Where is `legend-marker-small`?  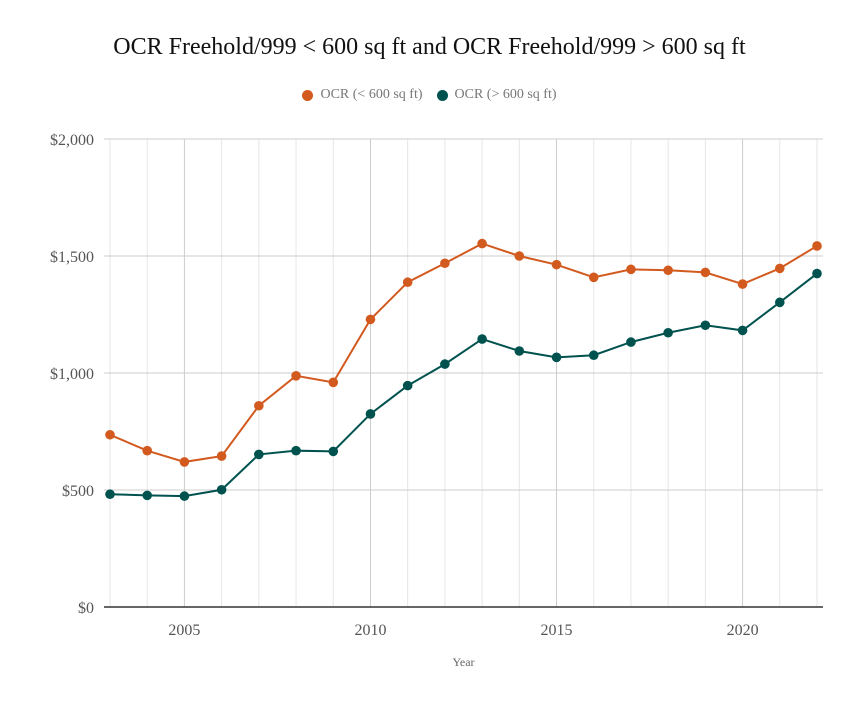
legend-marker-small is located at coordinates (308, 95).